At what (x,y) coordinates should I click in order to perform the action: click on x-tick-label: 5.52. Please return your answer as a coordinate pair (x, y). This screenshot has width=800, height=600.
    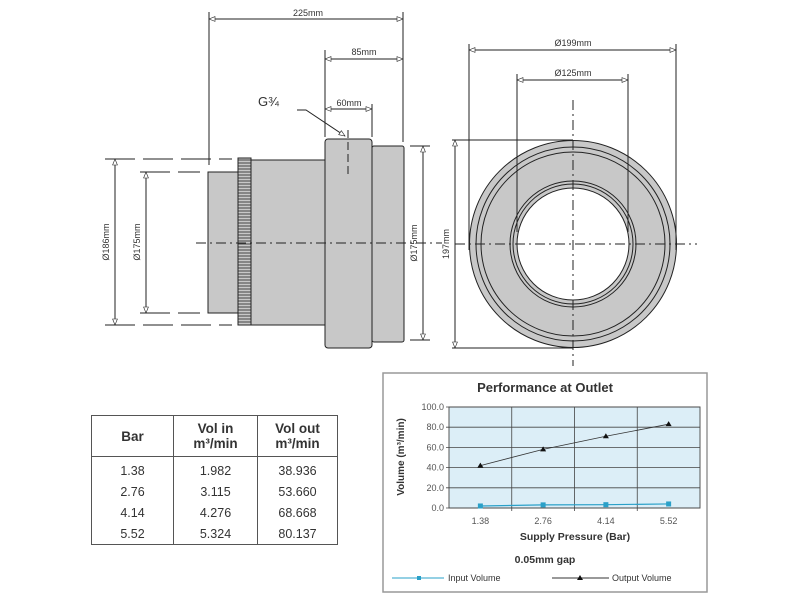
    Looking at the image, I should click on (669, 521).